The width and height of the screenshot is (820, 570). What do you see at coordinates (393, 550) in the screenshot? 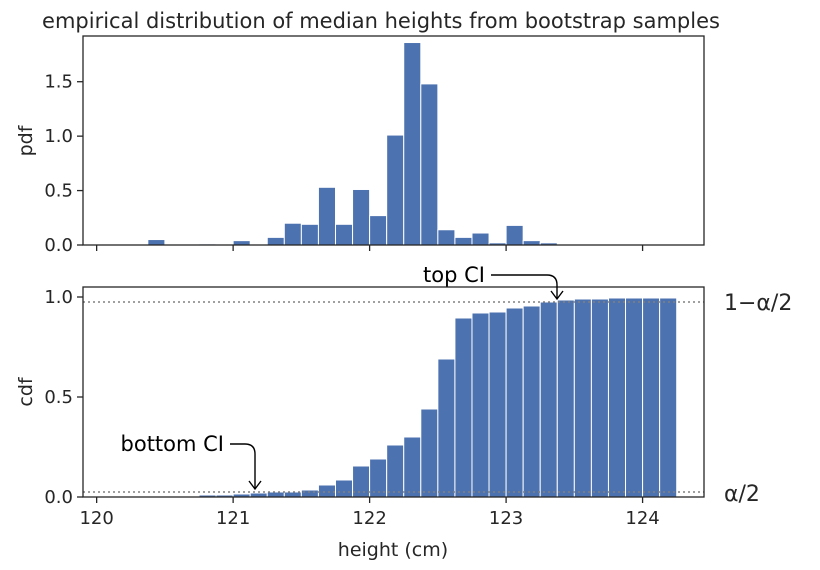
I see `cdf-x-axis-label: height (cm)` at bounding box center [393, 550].